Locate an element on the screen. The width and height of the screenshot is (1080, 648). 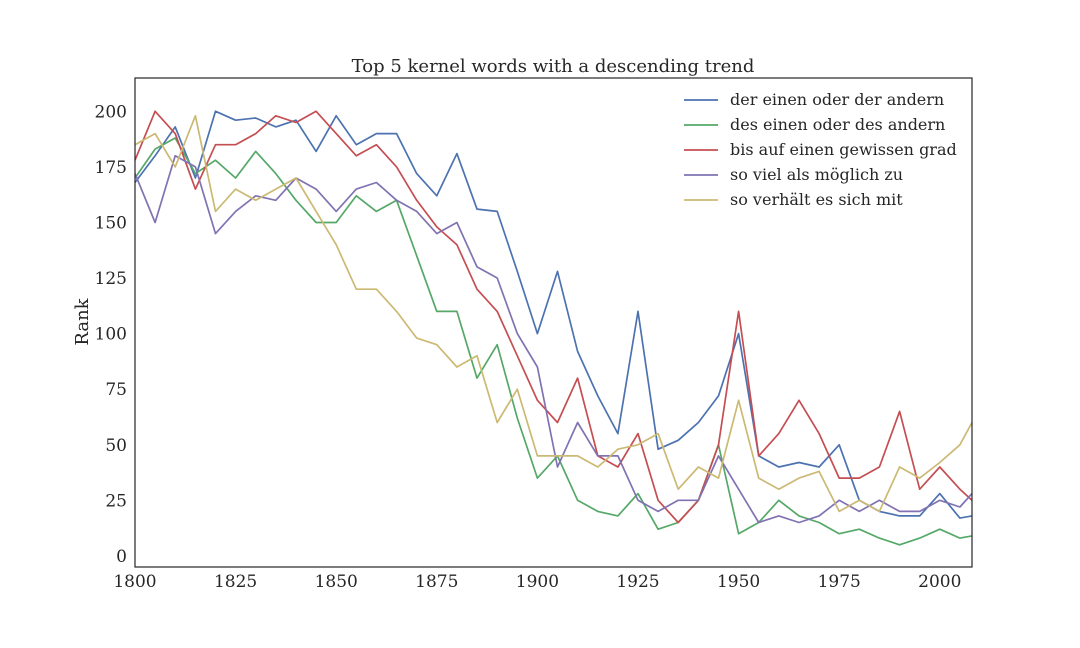
x-tick-label: 1925 is located at coordinates (637, 582).